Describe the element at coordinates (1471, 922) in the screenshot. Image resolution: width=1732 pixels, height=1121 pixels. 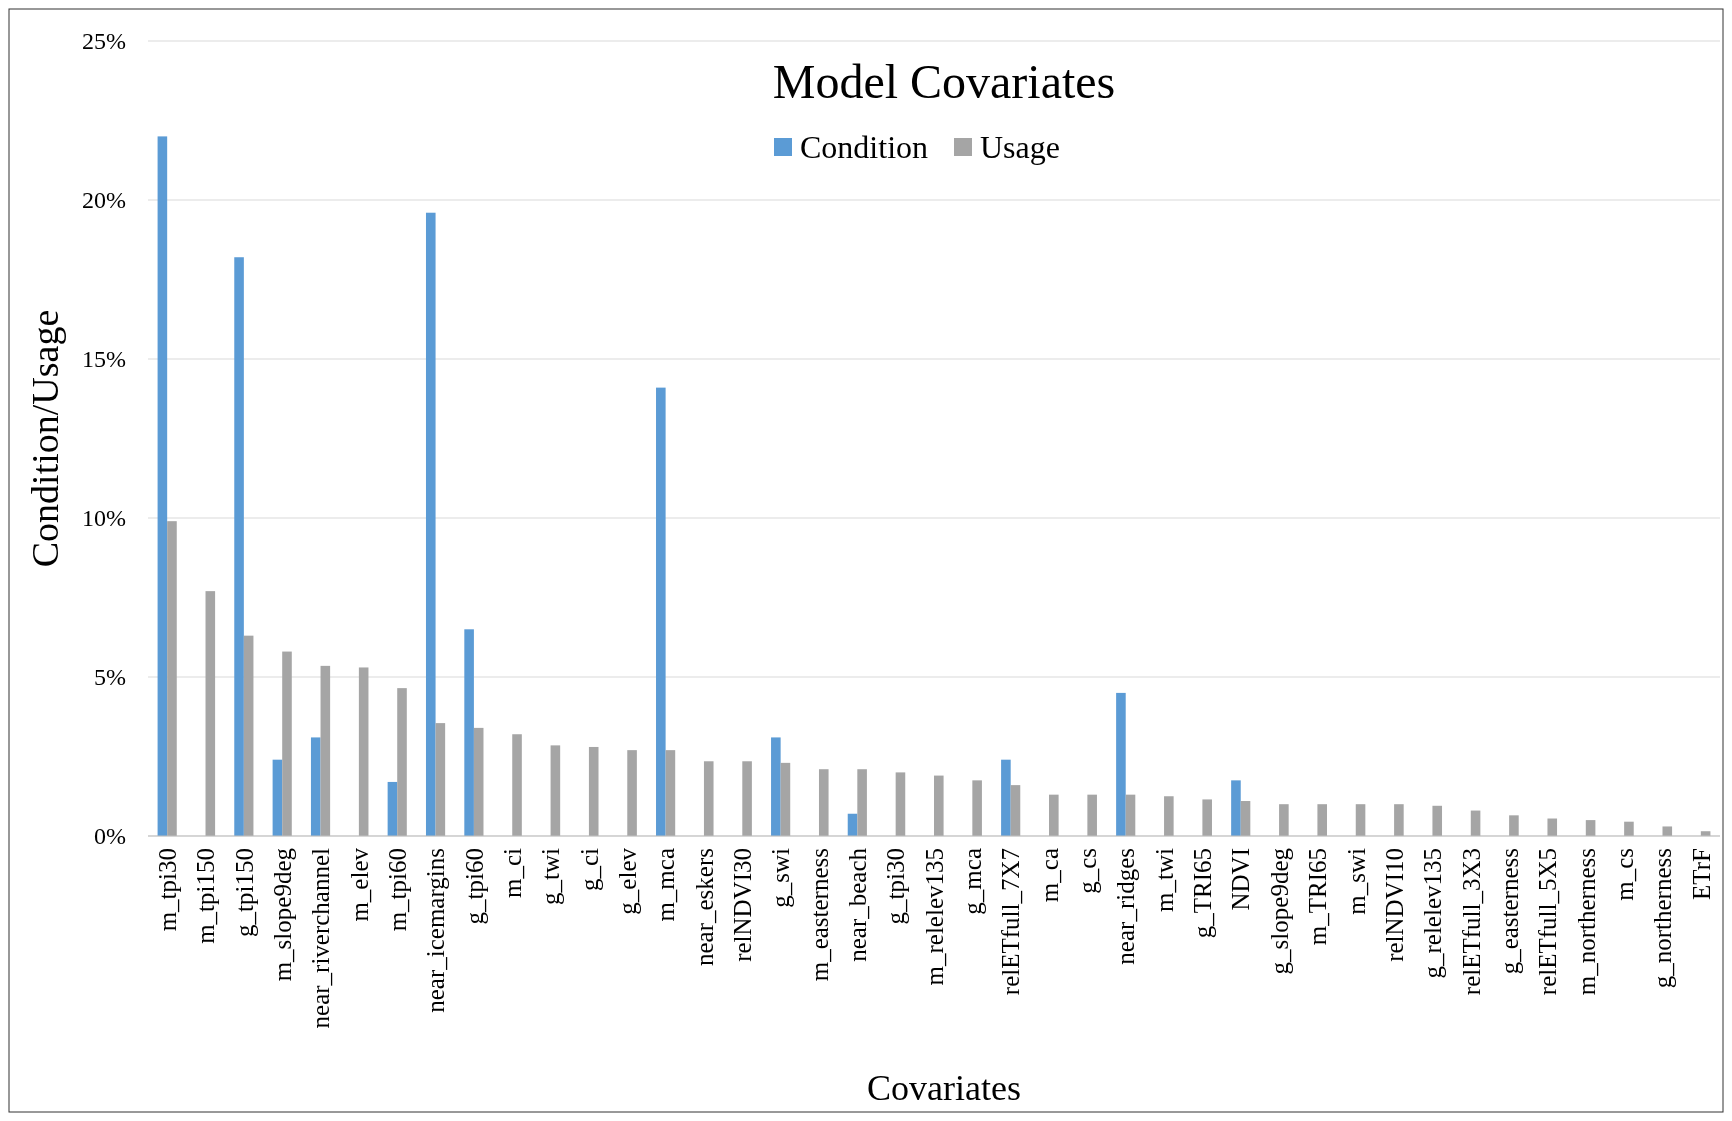
I see `x-tick-label: relETfull_3X3` at that location.